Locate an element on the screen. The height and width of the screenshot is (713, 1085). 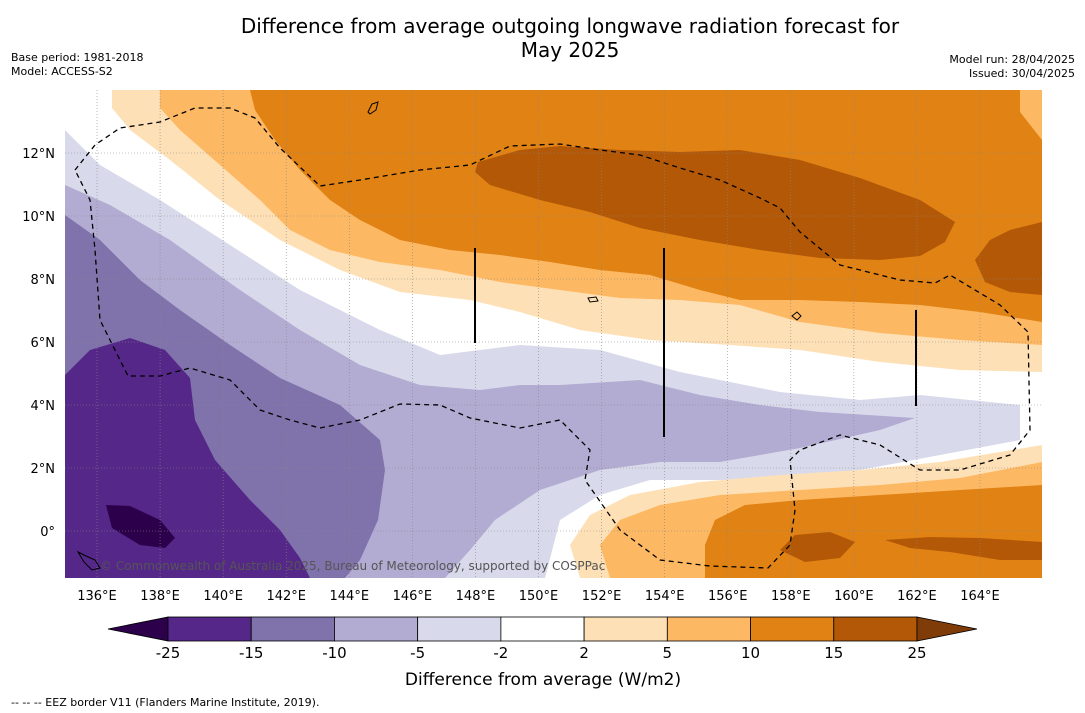
colorbar-tick-label: -25 is located at coordinates (168, 653).